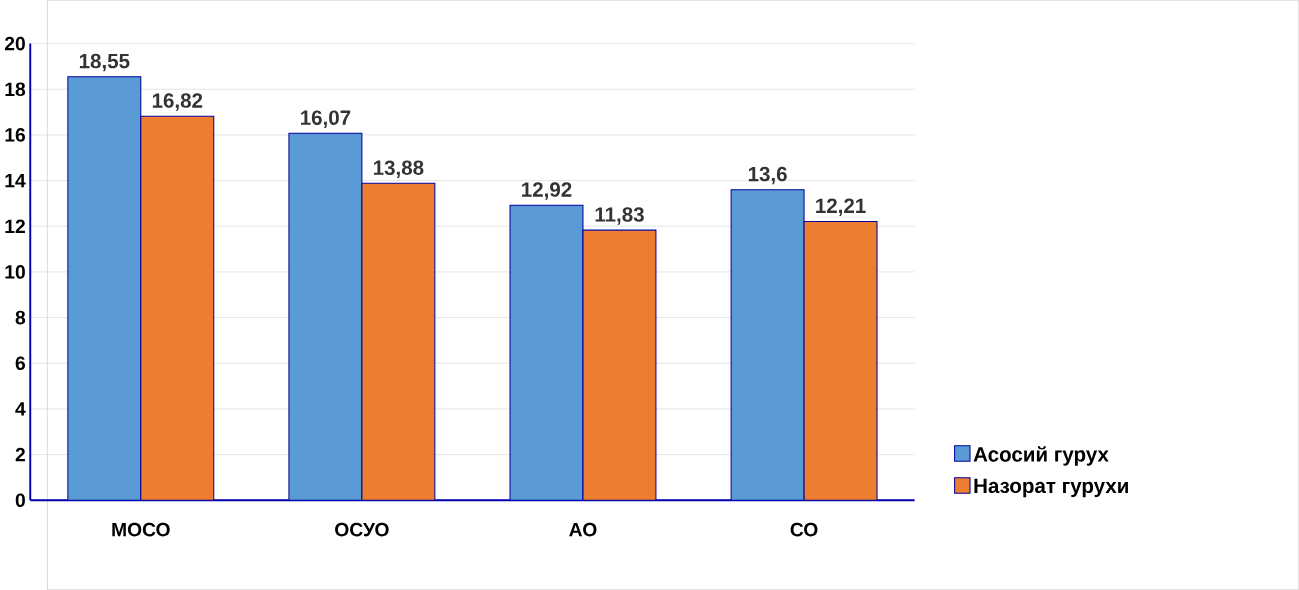  I want to click on data-label: 12,92, so click(547, 191).